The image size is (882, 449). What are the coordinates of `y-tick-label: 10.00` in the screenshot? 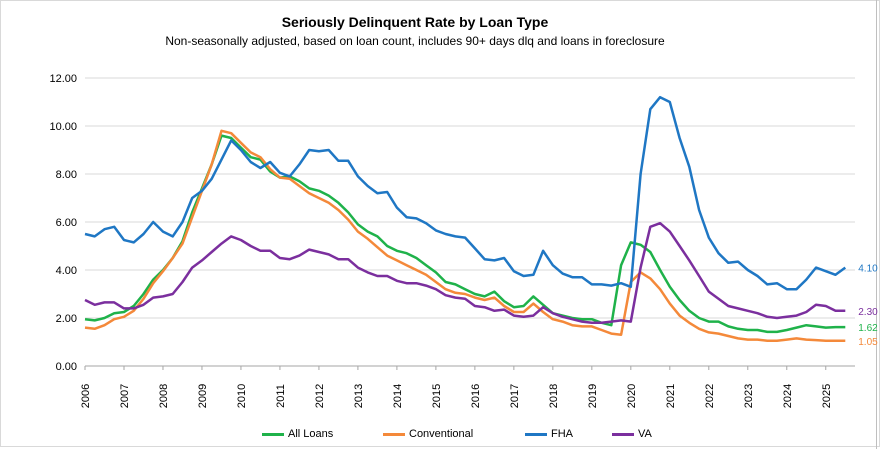 It's located at (63, 127).